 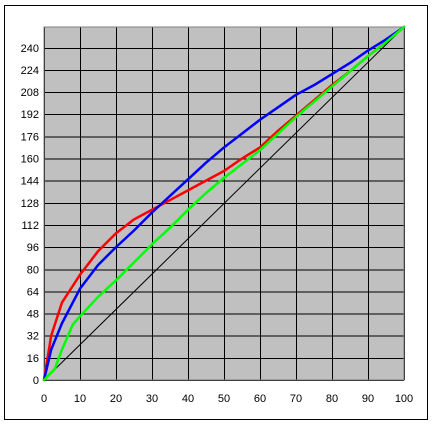 What do you see at coordinates (33, 248) in the screenshot?
I see `y-tick-label: 96` at bounding box center [33, 248].